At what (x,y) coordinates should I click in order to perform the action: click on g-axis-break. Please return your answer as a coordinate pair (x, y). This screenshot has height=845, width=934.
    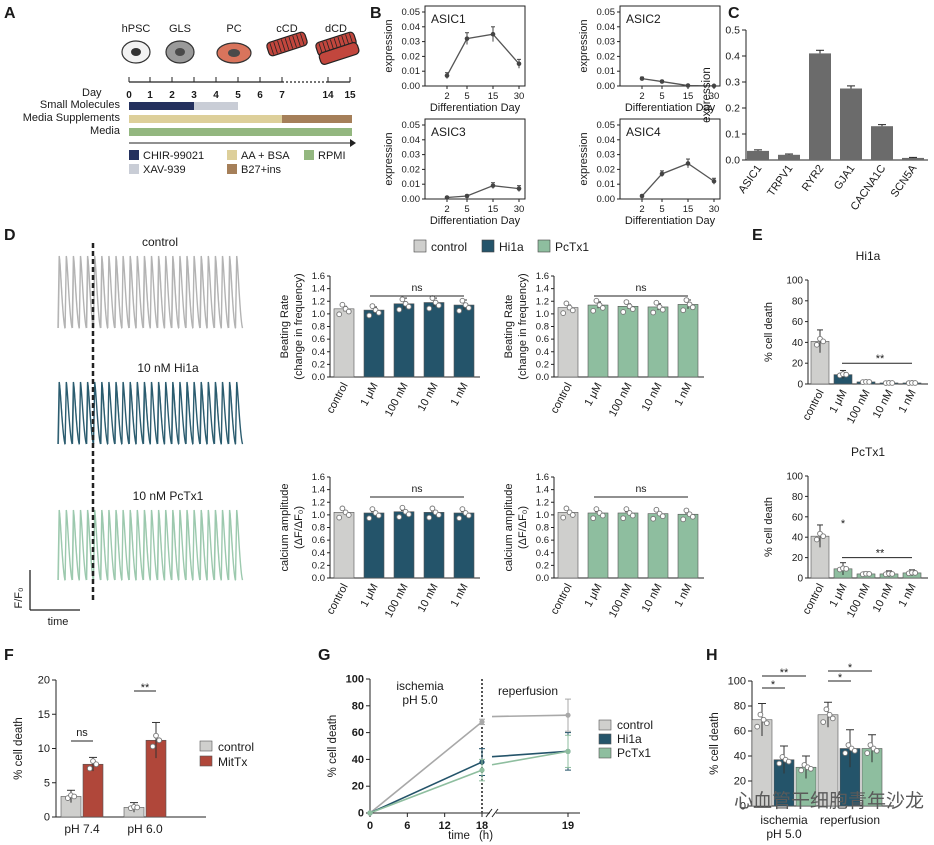
    Looking at the image, I should click on (495, 813).